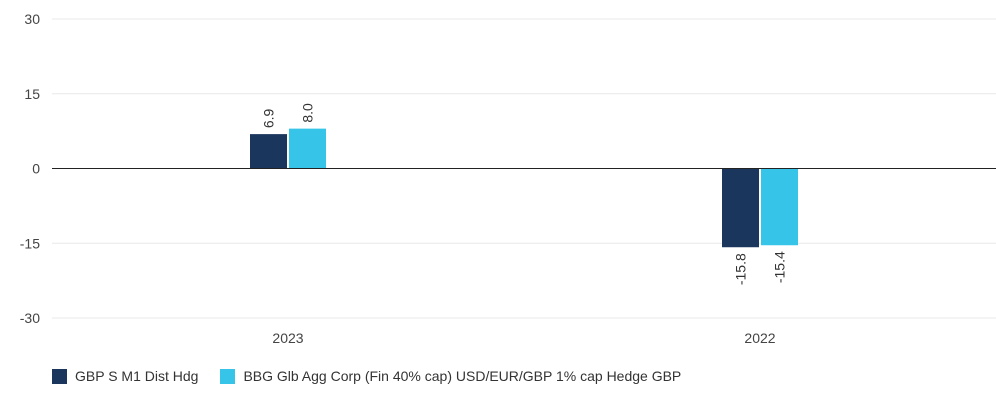 The width and height of the screenshot is (996, 394). Describe the element at coordinates (759, 338) in the screenshot. I see `x-tick-label: 2022` at that location.